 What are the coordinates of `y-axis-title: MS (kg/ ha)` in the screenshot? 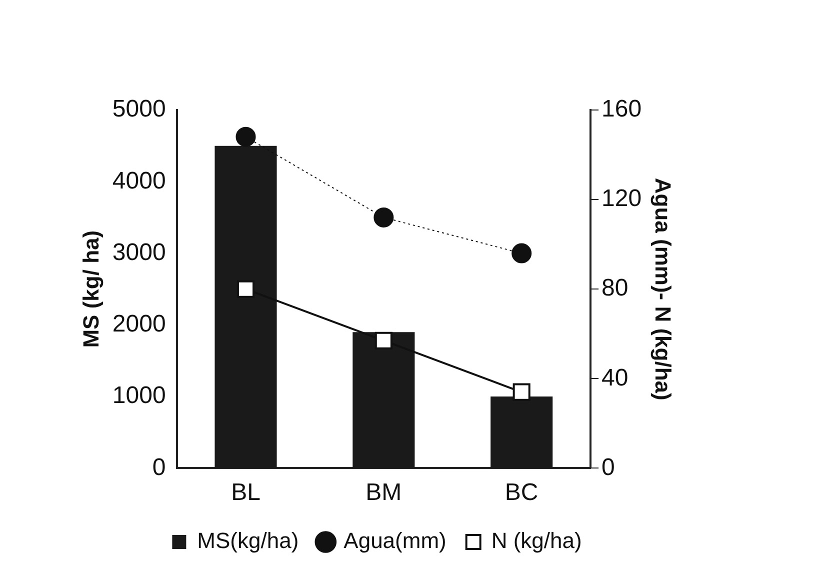 It's located at (91, 289).